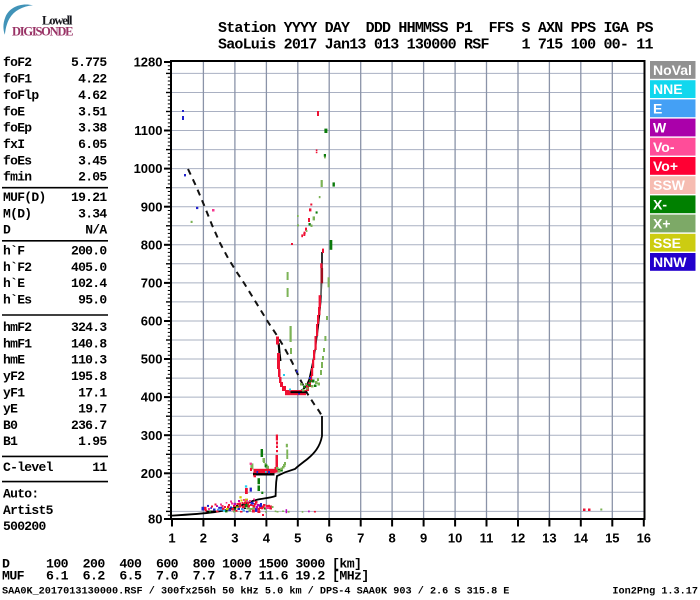 The width and height of the screenshot is (700, 600). Describe the element at coordinates (17, 299) in the screenshot. I see `svg-text: h`Es` at that location.